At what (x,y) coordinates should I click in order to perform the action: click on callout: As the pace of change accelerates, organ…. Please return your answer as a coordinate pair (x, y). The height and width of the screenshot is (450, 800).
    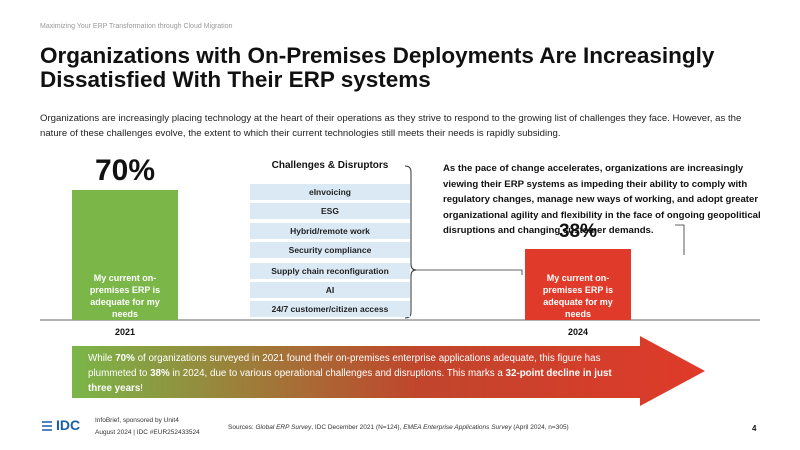
    Looking at the image, I should click on (602, 200).